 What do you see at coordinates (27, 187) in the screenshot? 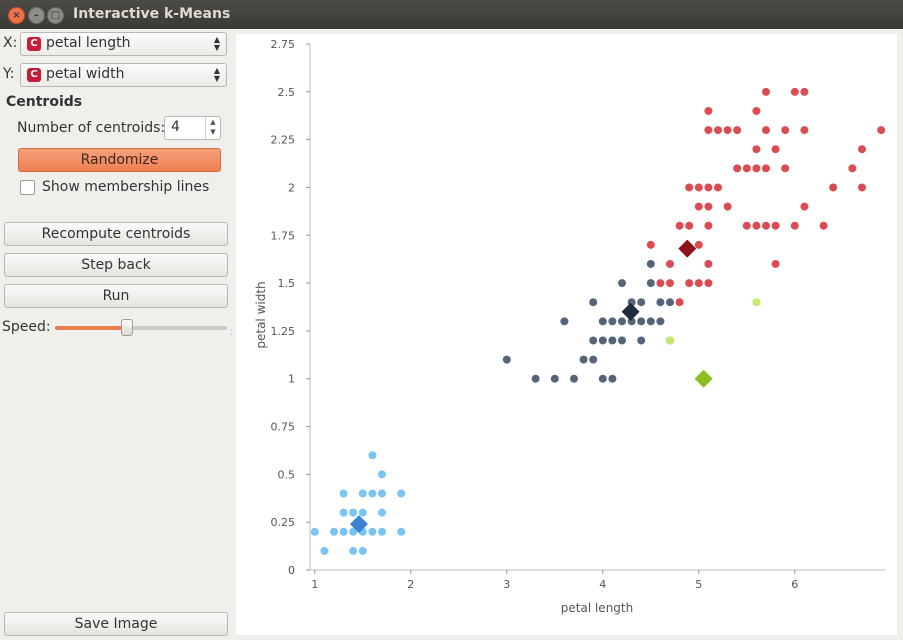
I see `membership-lines-checkbox` at bounding box center [27, 187].